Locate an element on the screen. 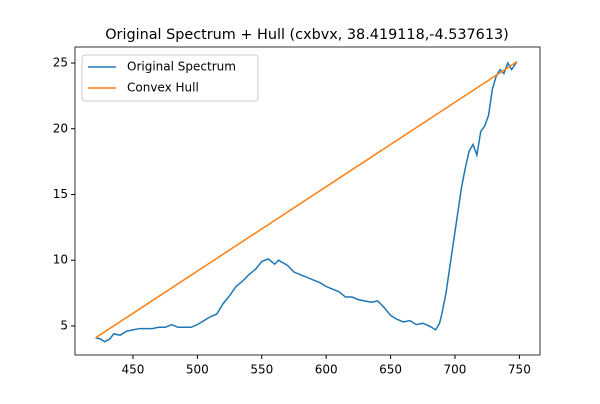 This screenshot has width=600, height=404. x-tick-label: 550 is located at coordinates (261, 370).